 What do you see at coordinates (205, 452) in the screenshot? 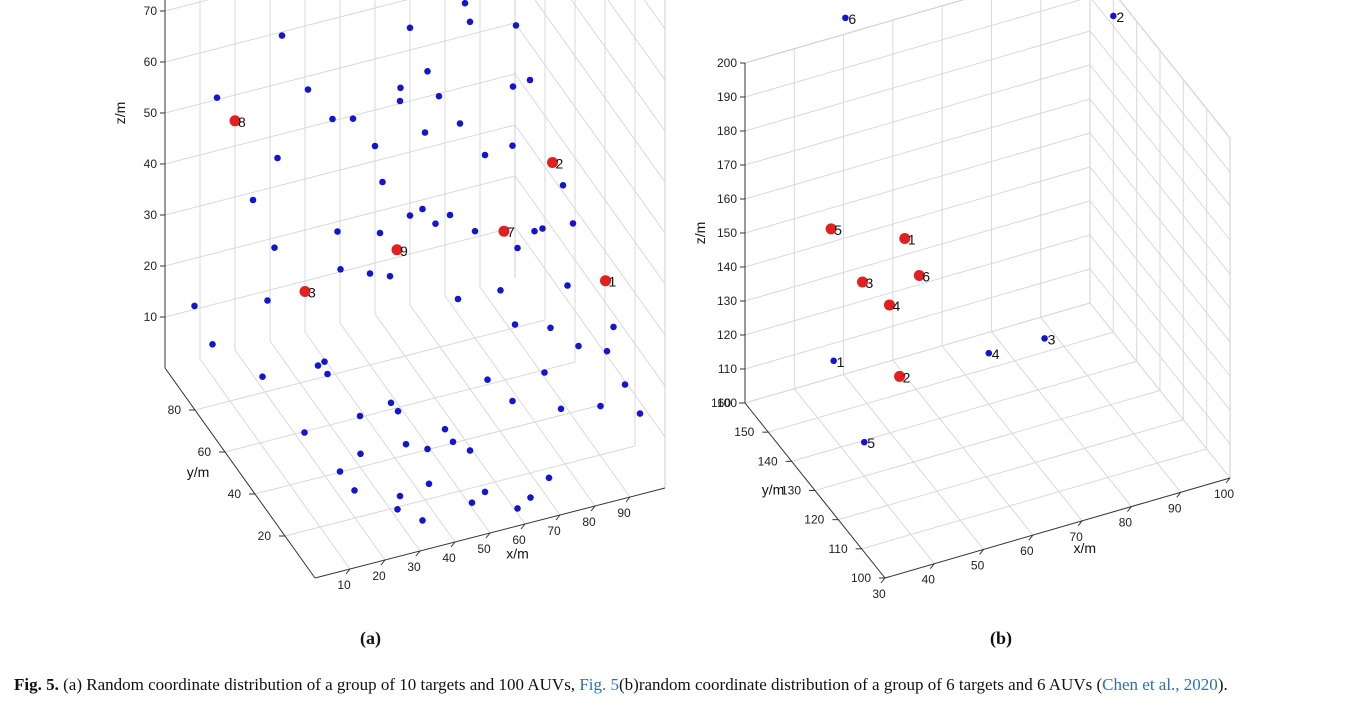
I see `y-tick-label: 60` at bounding box center [205, 452].